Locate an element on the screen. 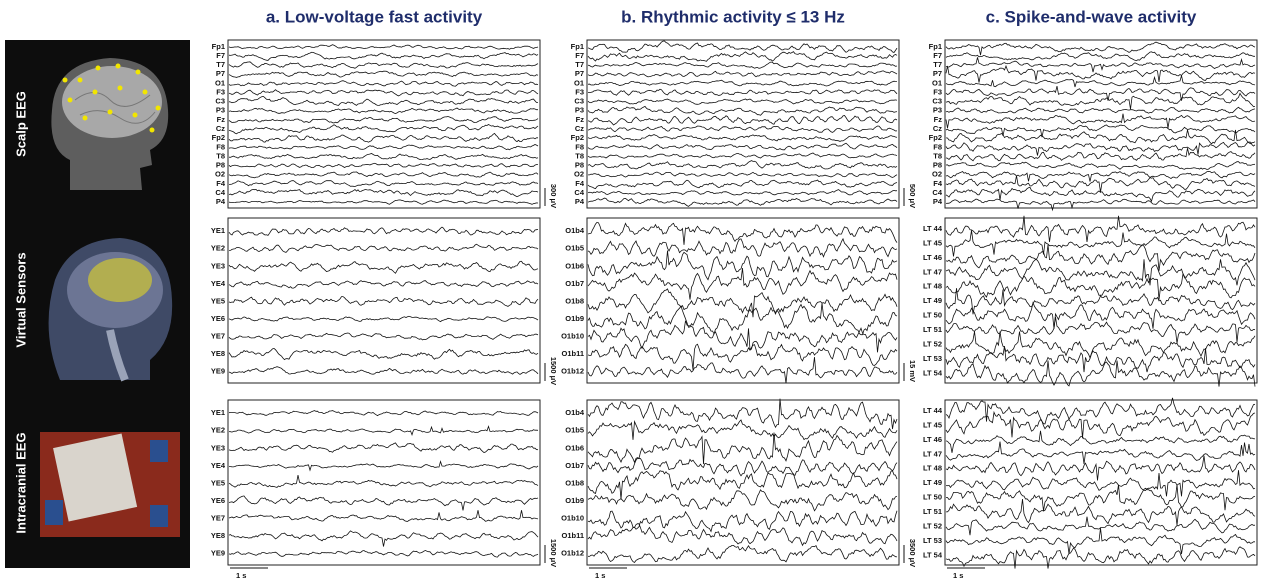 The width and height of the screenshot is (1261, 581). column-title: c. Spike-and-wave activity is located at coordinates (1091, 16).